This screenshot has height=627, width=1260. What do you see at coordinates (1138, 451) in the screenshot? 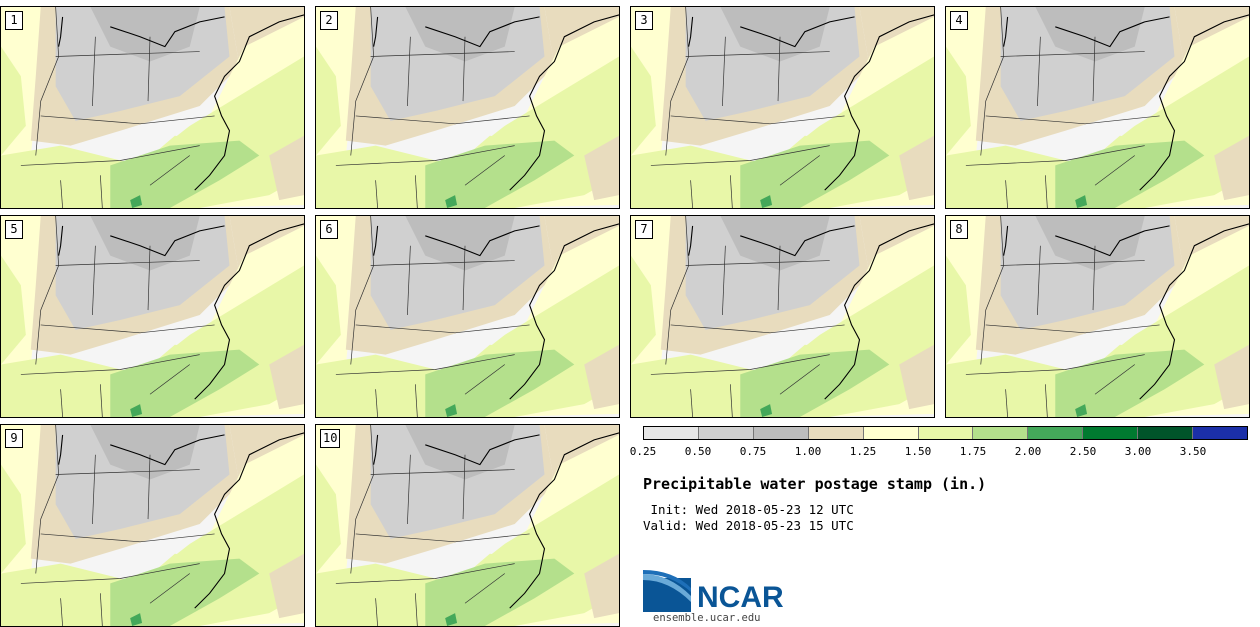
I see `colorbar-tick-label: 3.00` at bounding box center [1138, 451].